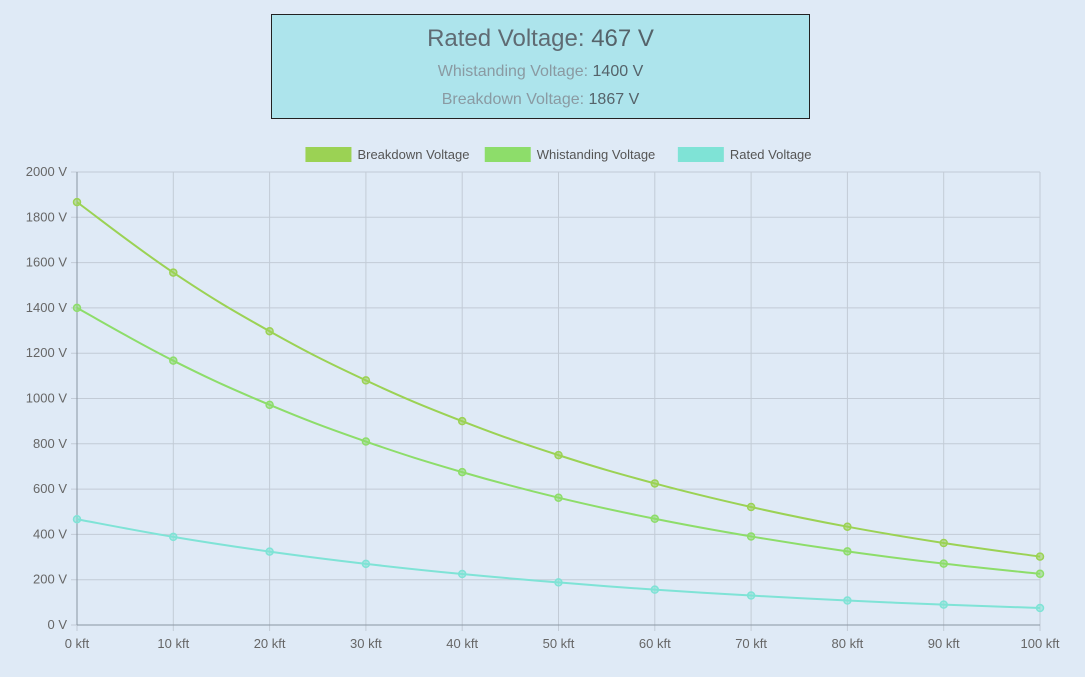  What do you see at coordinates (270, 643) in the screenshot?
I see `x-tick-label: 20 kft` at bounding box center [270, 643].